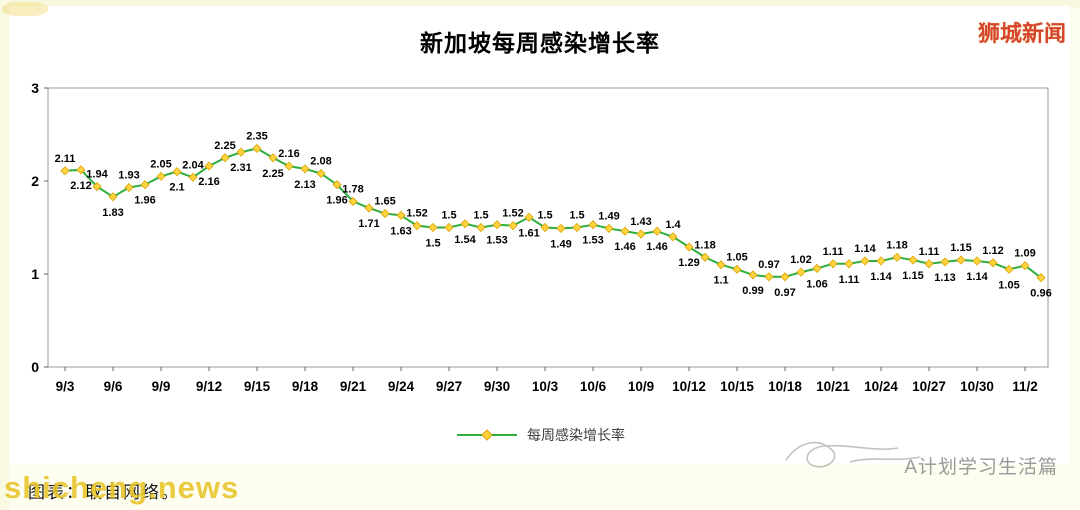 The image size is (1080, 510). I want to click on svg-text: 3, so click(35, 88).